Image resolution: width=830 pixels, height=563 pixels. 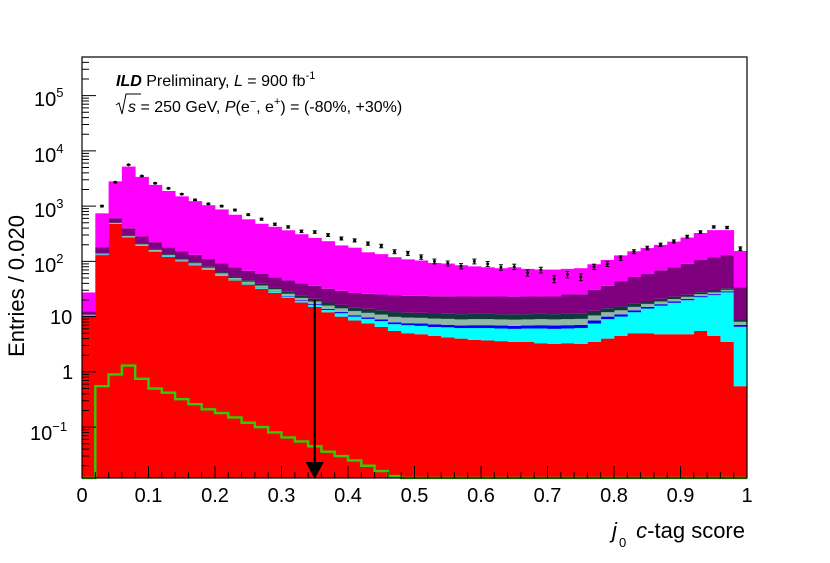 What do you see at coordinates (567, 281) in the screenshot?
I see `stack-bar-s6-b36` at bounding box center [567, 281].